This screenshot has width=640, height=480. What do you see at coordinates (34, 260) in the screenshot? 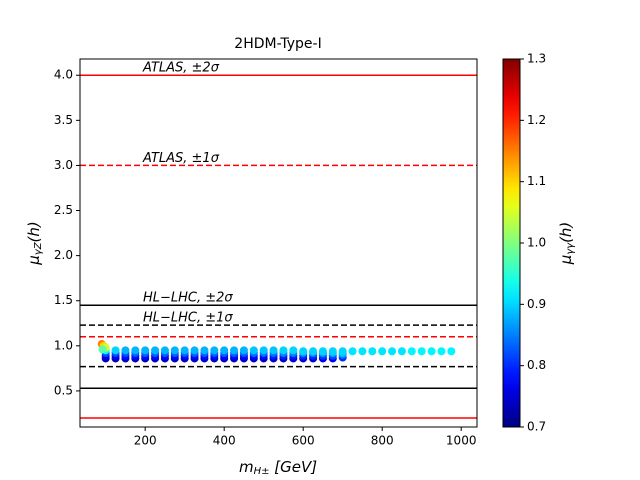
I see `y-label-main: μ` at bounding box center [34, 260].